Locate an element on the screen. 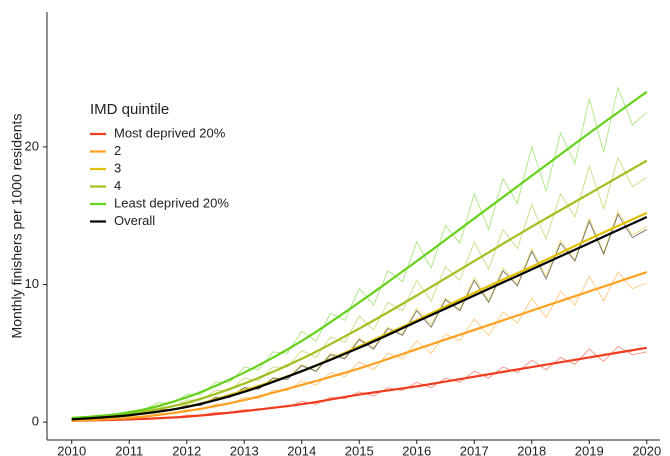 The height and width of the screenshot is (456, 670). legend-label: Least deprived 20% is located at coordinates (171, 202).